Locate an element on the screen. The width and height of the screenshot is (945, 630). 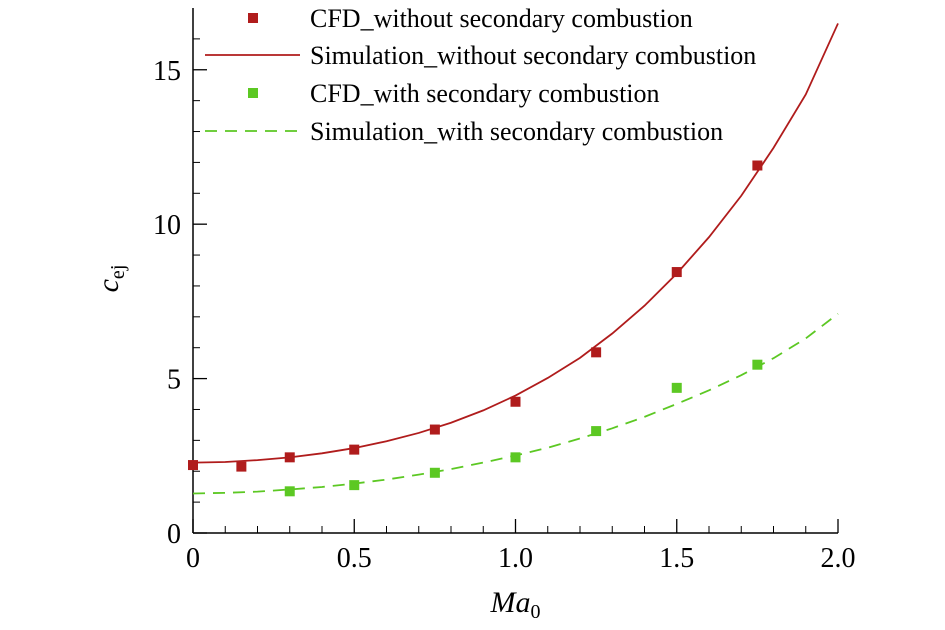
x-tick-label: 0.5 is located at coordinates (354, 558).